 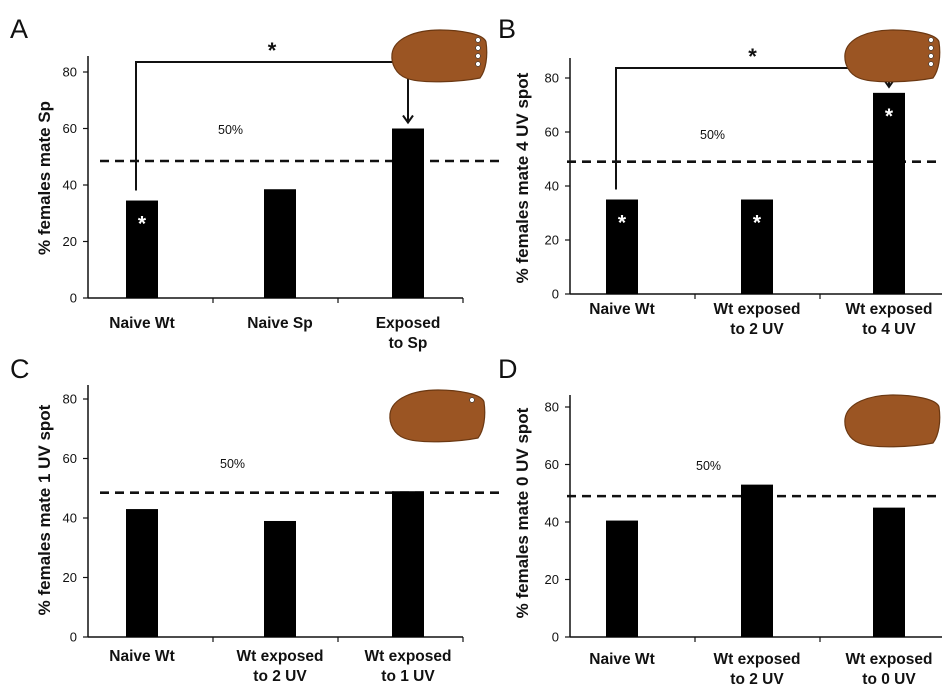 What do you see at coordinates (408, 119) in the screenshot?
I see `comparison-arrowhead` at bounding box center [408, 119].